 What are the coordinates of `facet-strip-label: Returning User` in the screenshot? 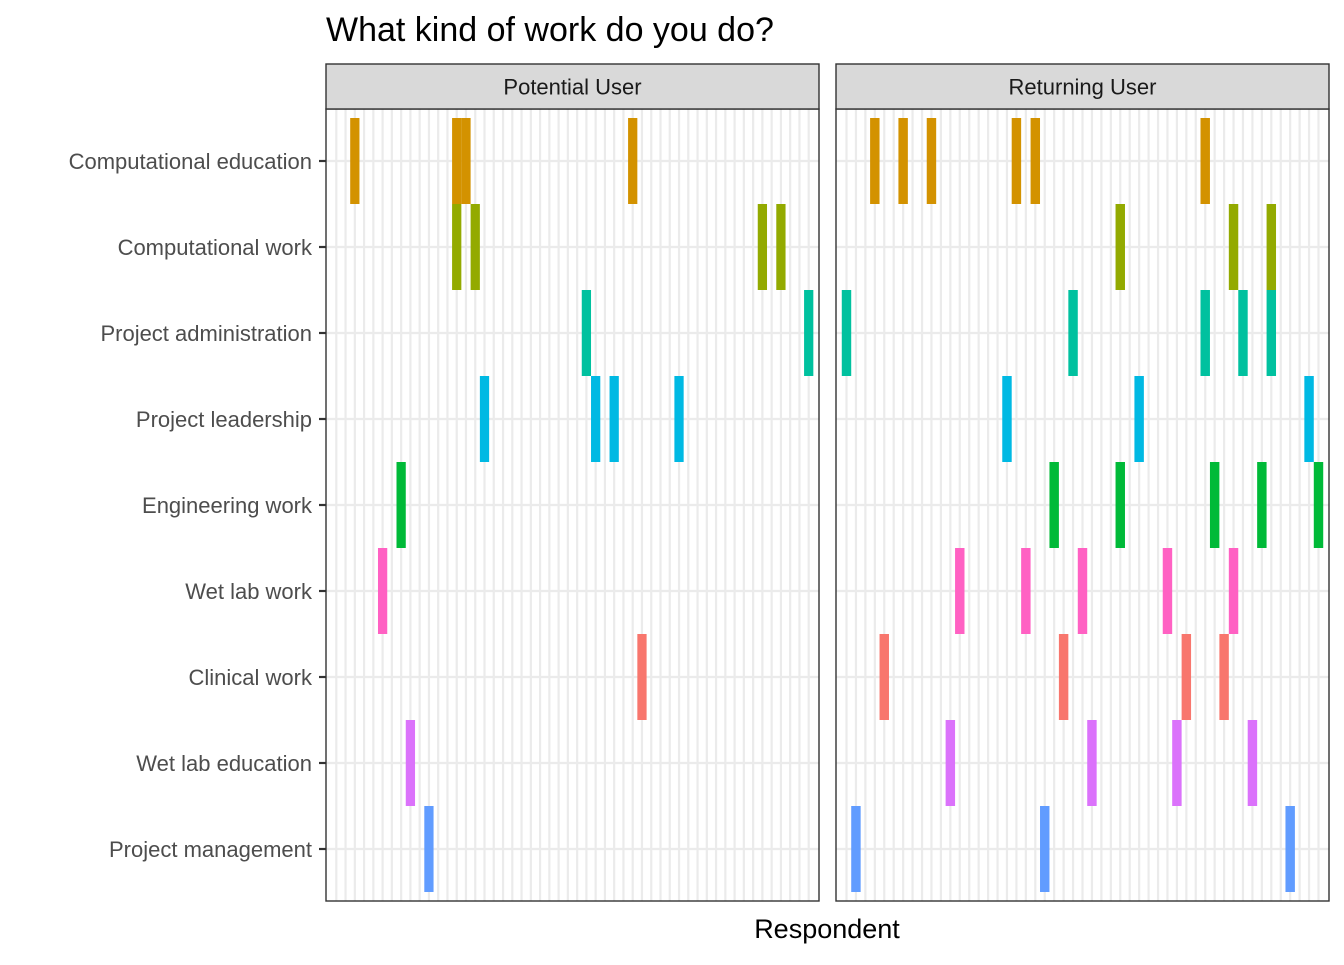 It's located at (1083, 87).